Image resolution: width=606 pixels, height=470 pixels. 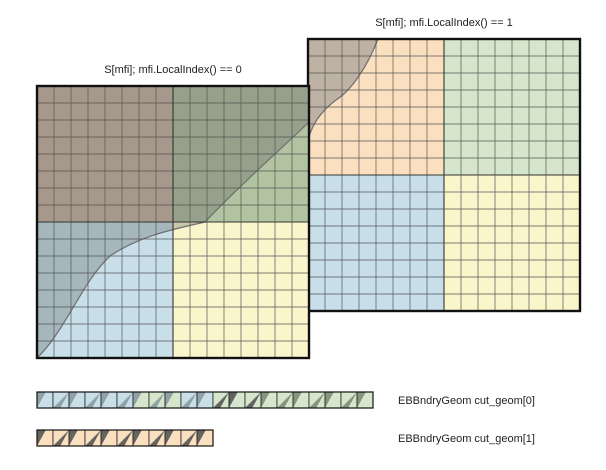 I want to click on cut-geom-1-strip, so click(x=125, y=438).